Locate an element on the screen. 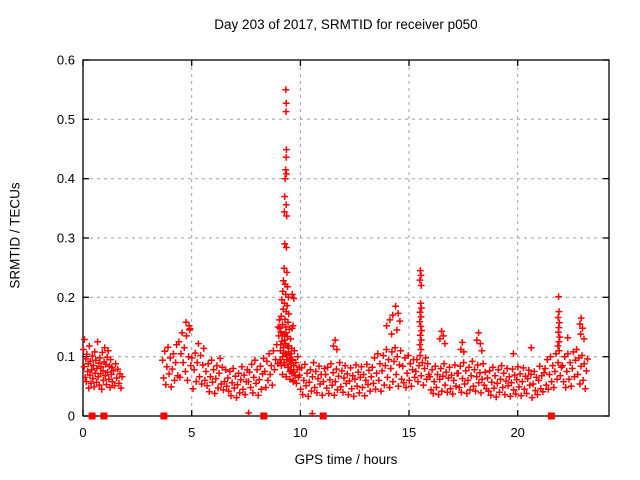  y-axis-label: SRMTID / TECUs is located at coordinates (15, 235).